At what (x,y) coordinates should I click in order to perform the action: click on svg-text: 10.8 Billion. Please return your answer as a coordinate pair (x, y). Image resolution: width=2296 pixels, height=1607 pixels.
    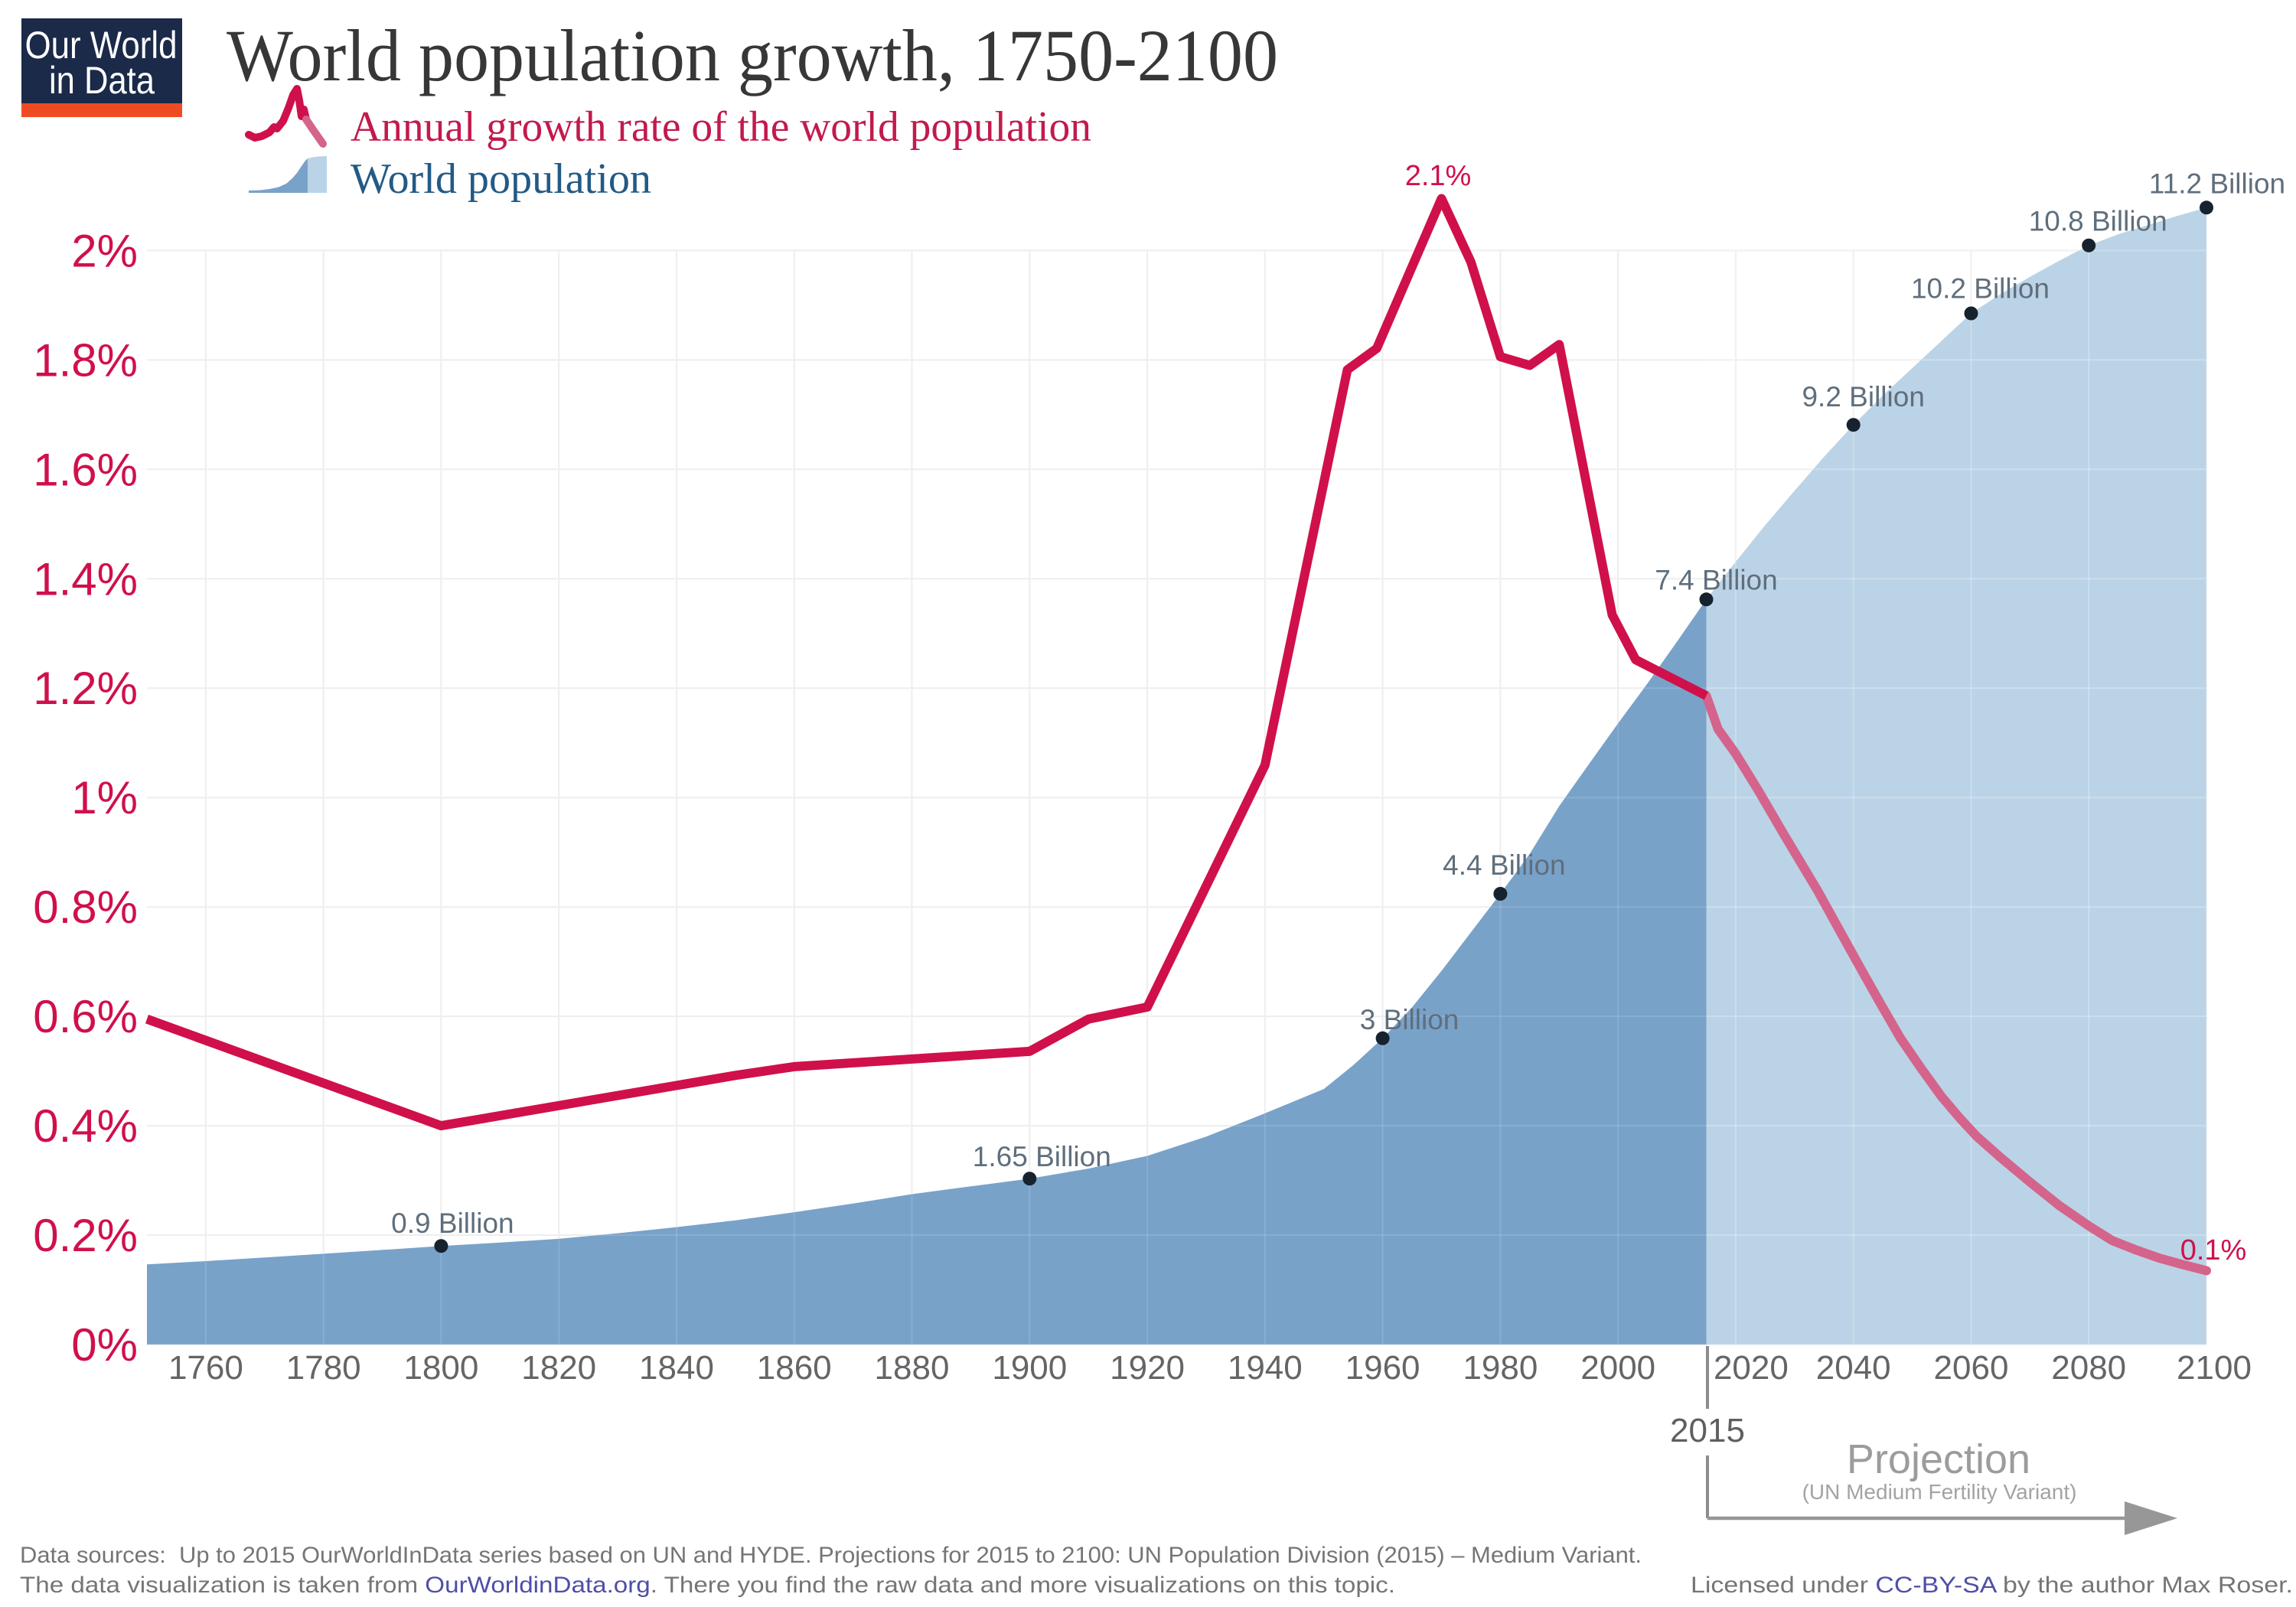
    Looking at the image, I should click on (2098, 221).